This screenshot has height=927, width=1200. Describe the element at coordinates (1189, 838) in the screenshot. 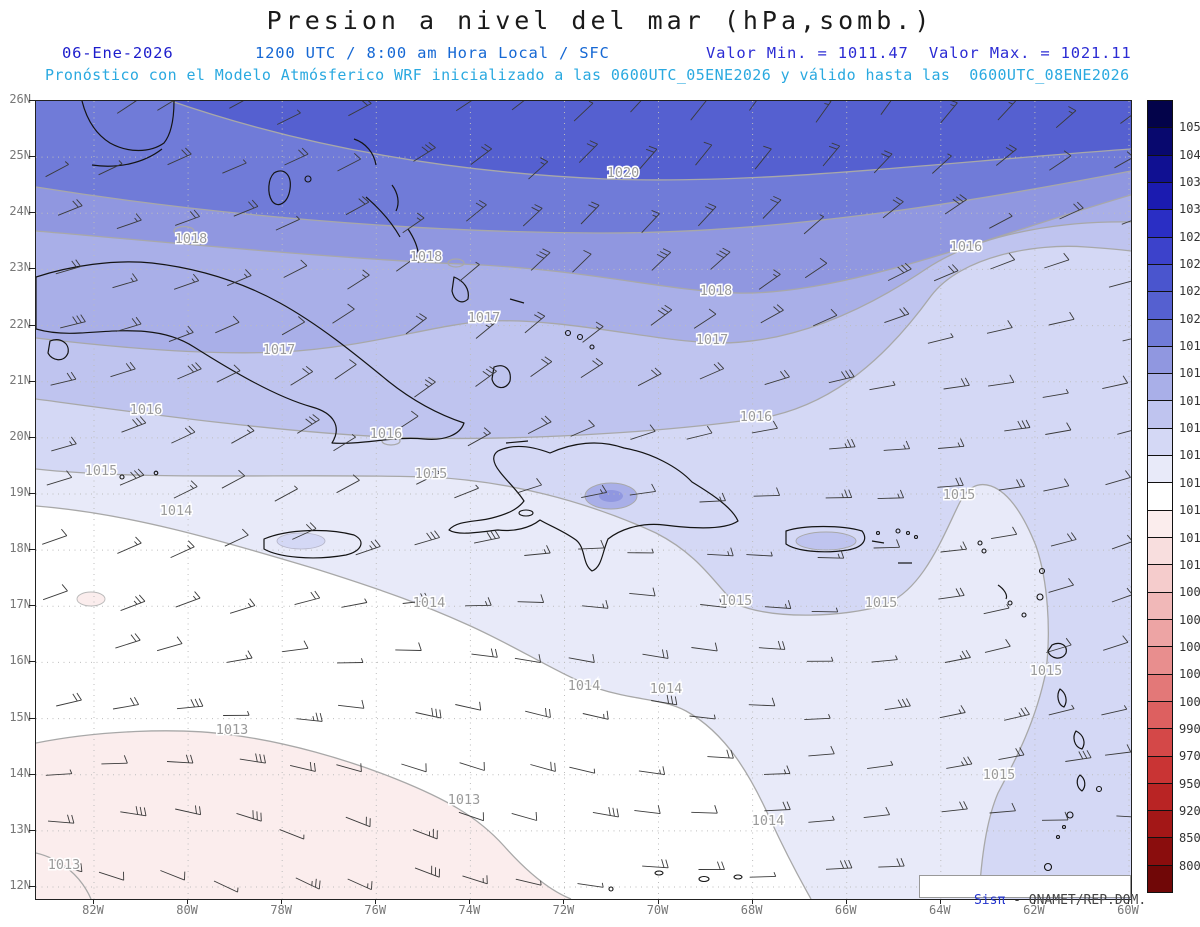

I see `colorbar-label-850: 850` at that location.